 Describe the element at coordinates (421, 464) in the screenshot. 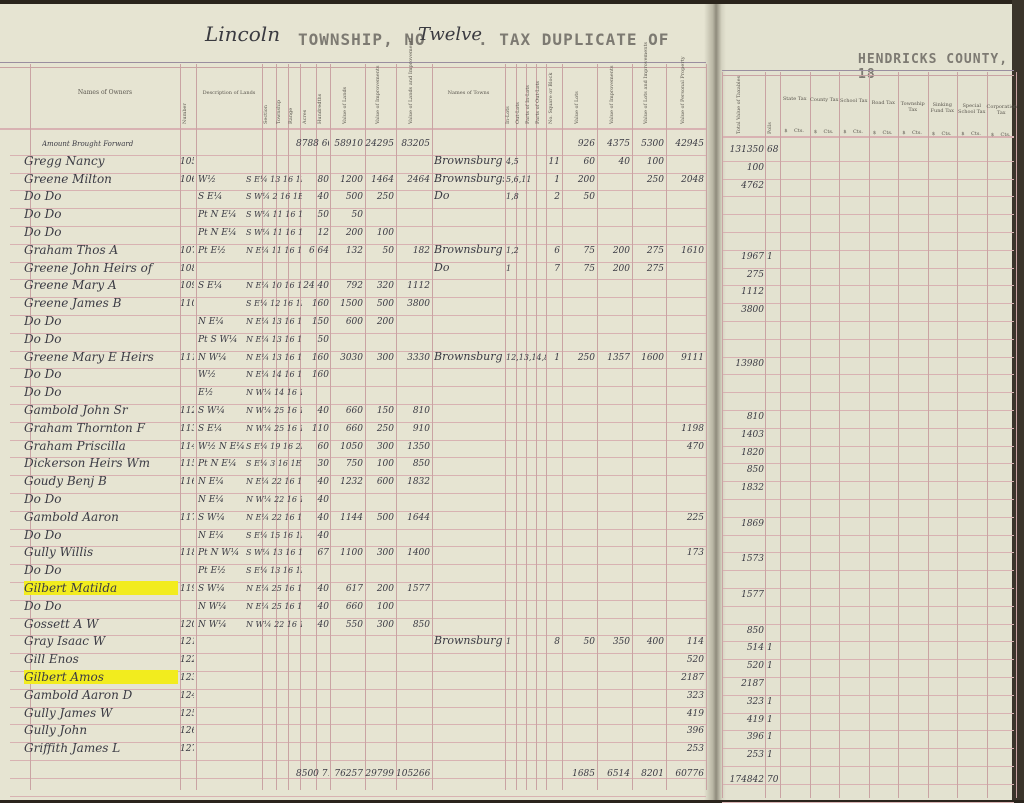

I see `v-total: 850` at that location.